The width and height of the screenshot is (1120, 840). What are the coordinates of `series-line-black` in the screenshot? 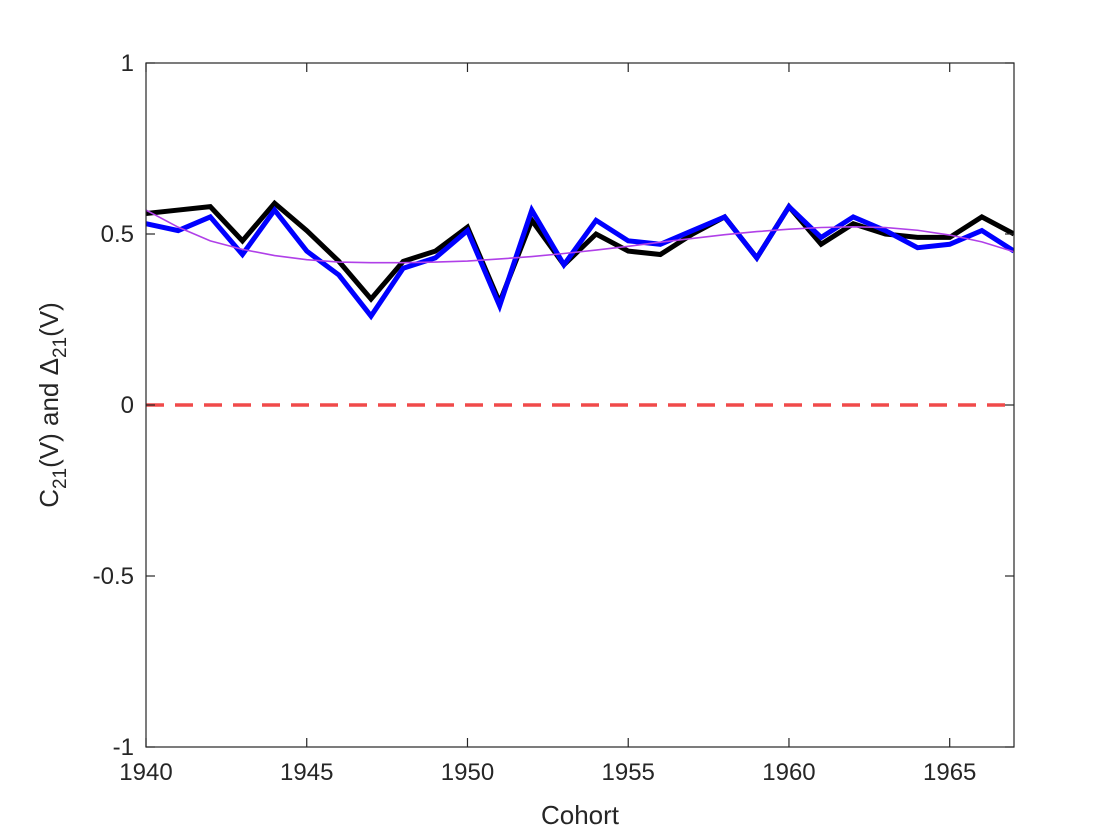 It's located at (580, 254).